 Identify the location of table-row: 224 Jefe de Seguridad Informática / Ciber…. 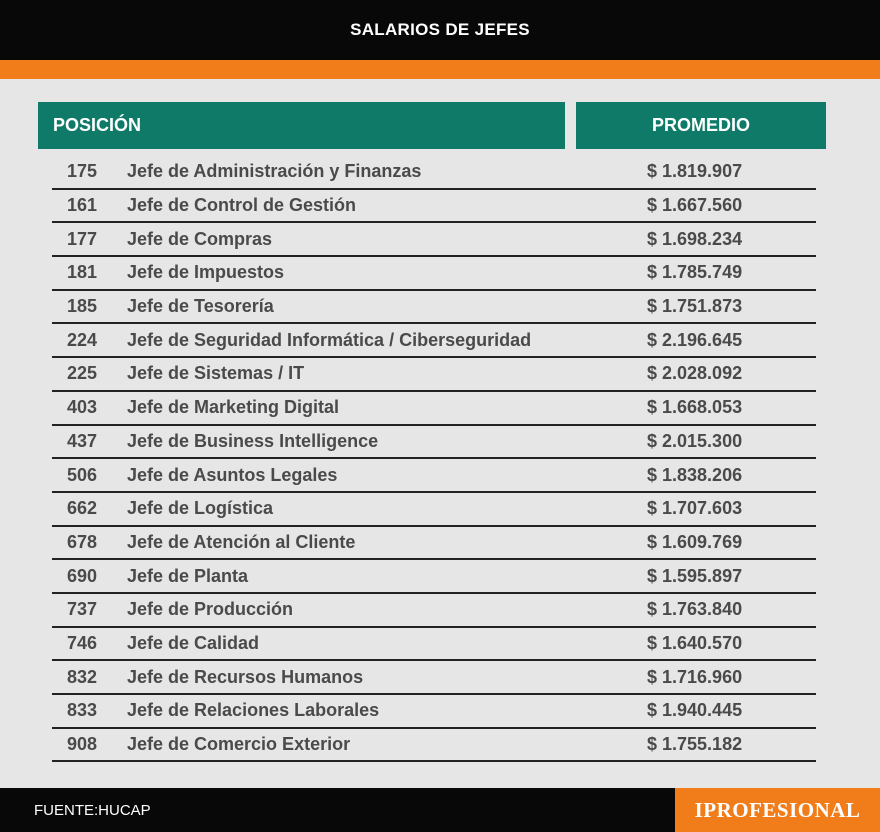
(434, 341).